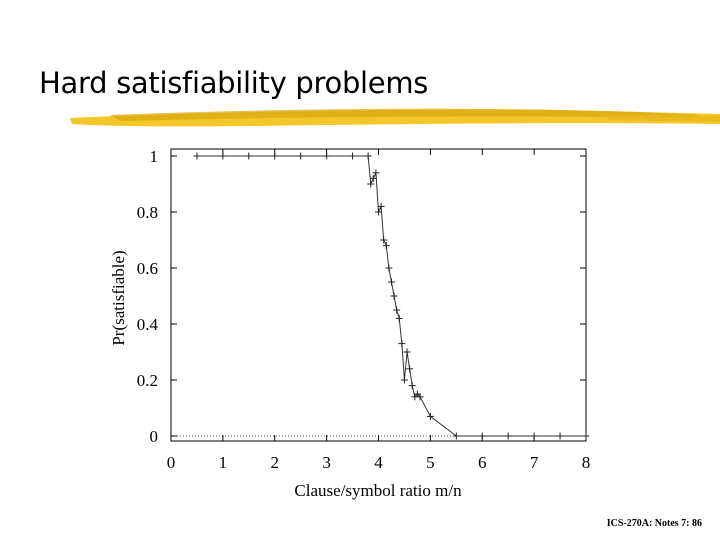 This screenshot has height=540, width=720. I want to click on x-tick-label: 5, so click(430, 462).